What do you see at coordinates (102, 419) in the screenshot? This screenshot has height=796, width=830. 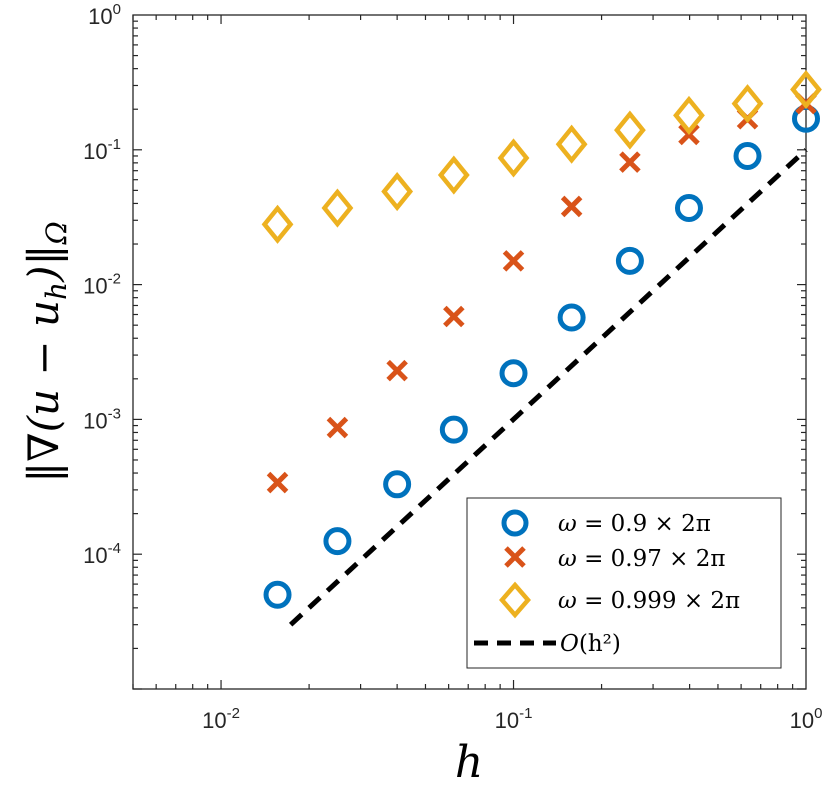 I see `y-tick-label: 10⁻³` at bounding box center [102, 419].